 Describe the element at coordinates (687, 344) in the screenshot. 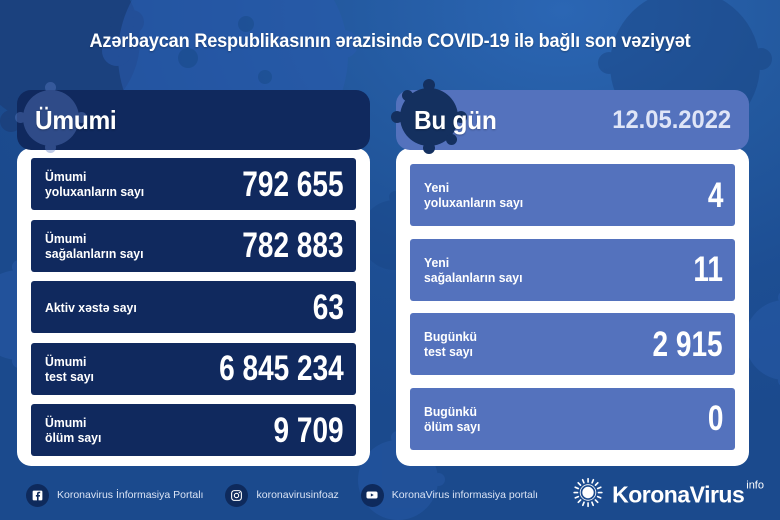

I see `row-value: 2 915` at that location.